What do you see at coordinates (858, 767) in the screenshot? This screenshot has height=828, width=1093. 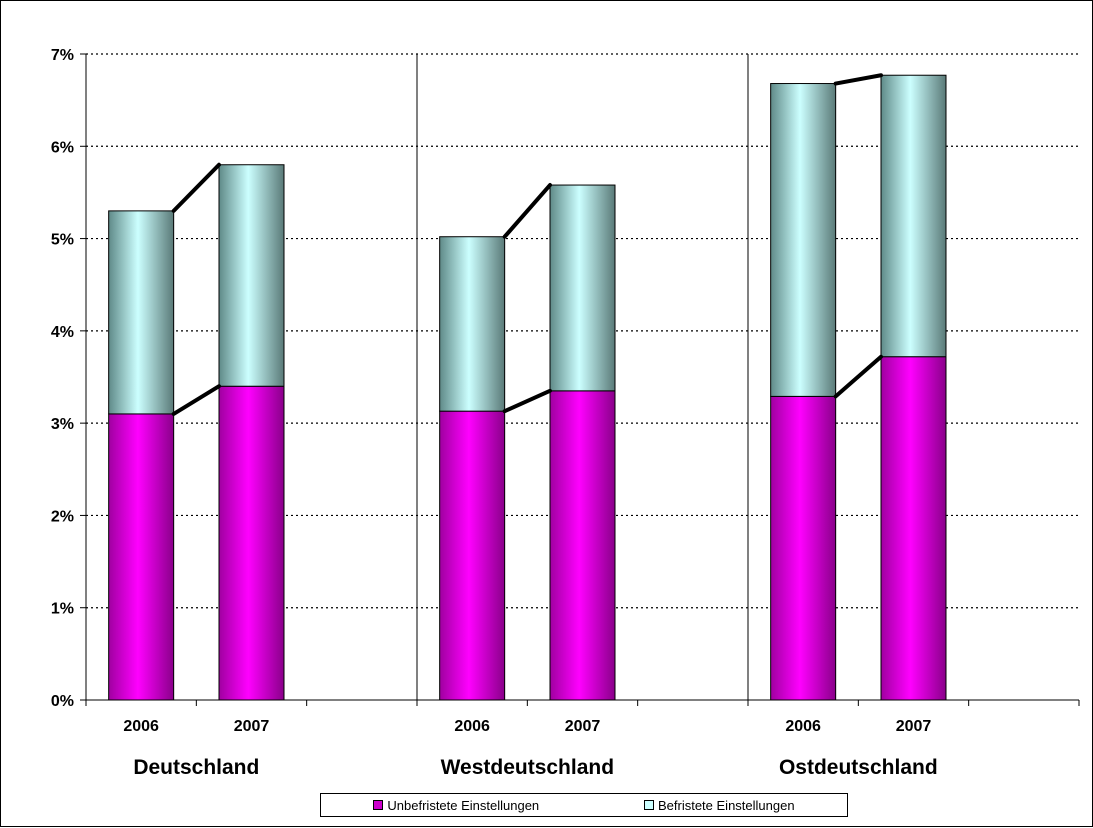 I see `group-label: Ostdeutschland` at bounding box center [858, 767].